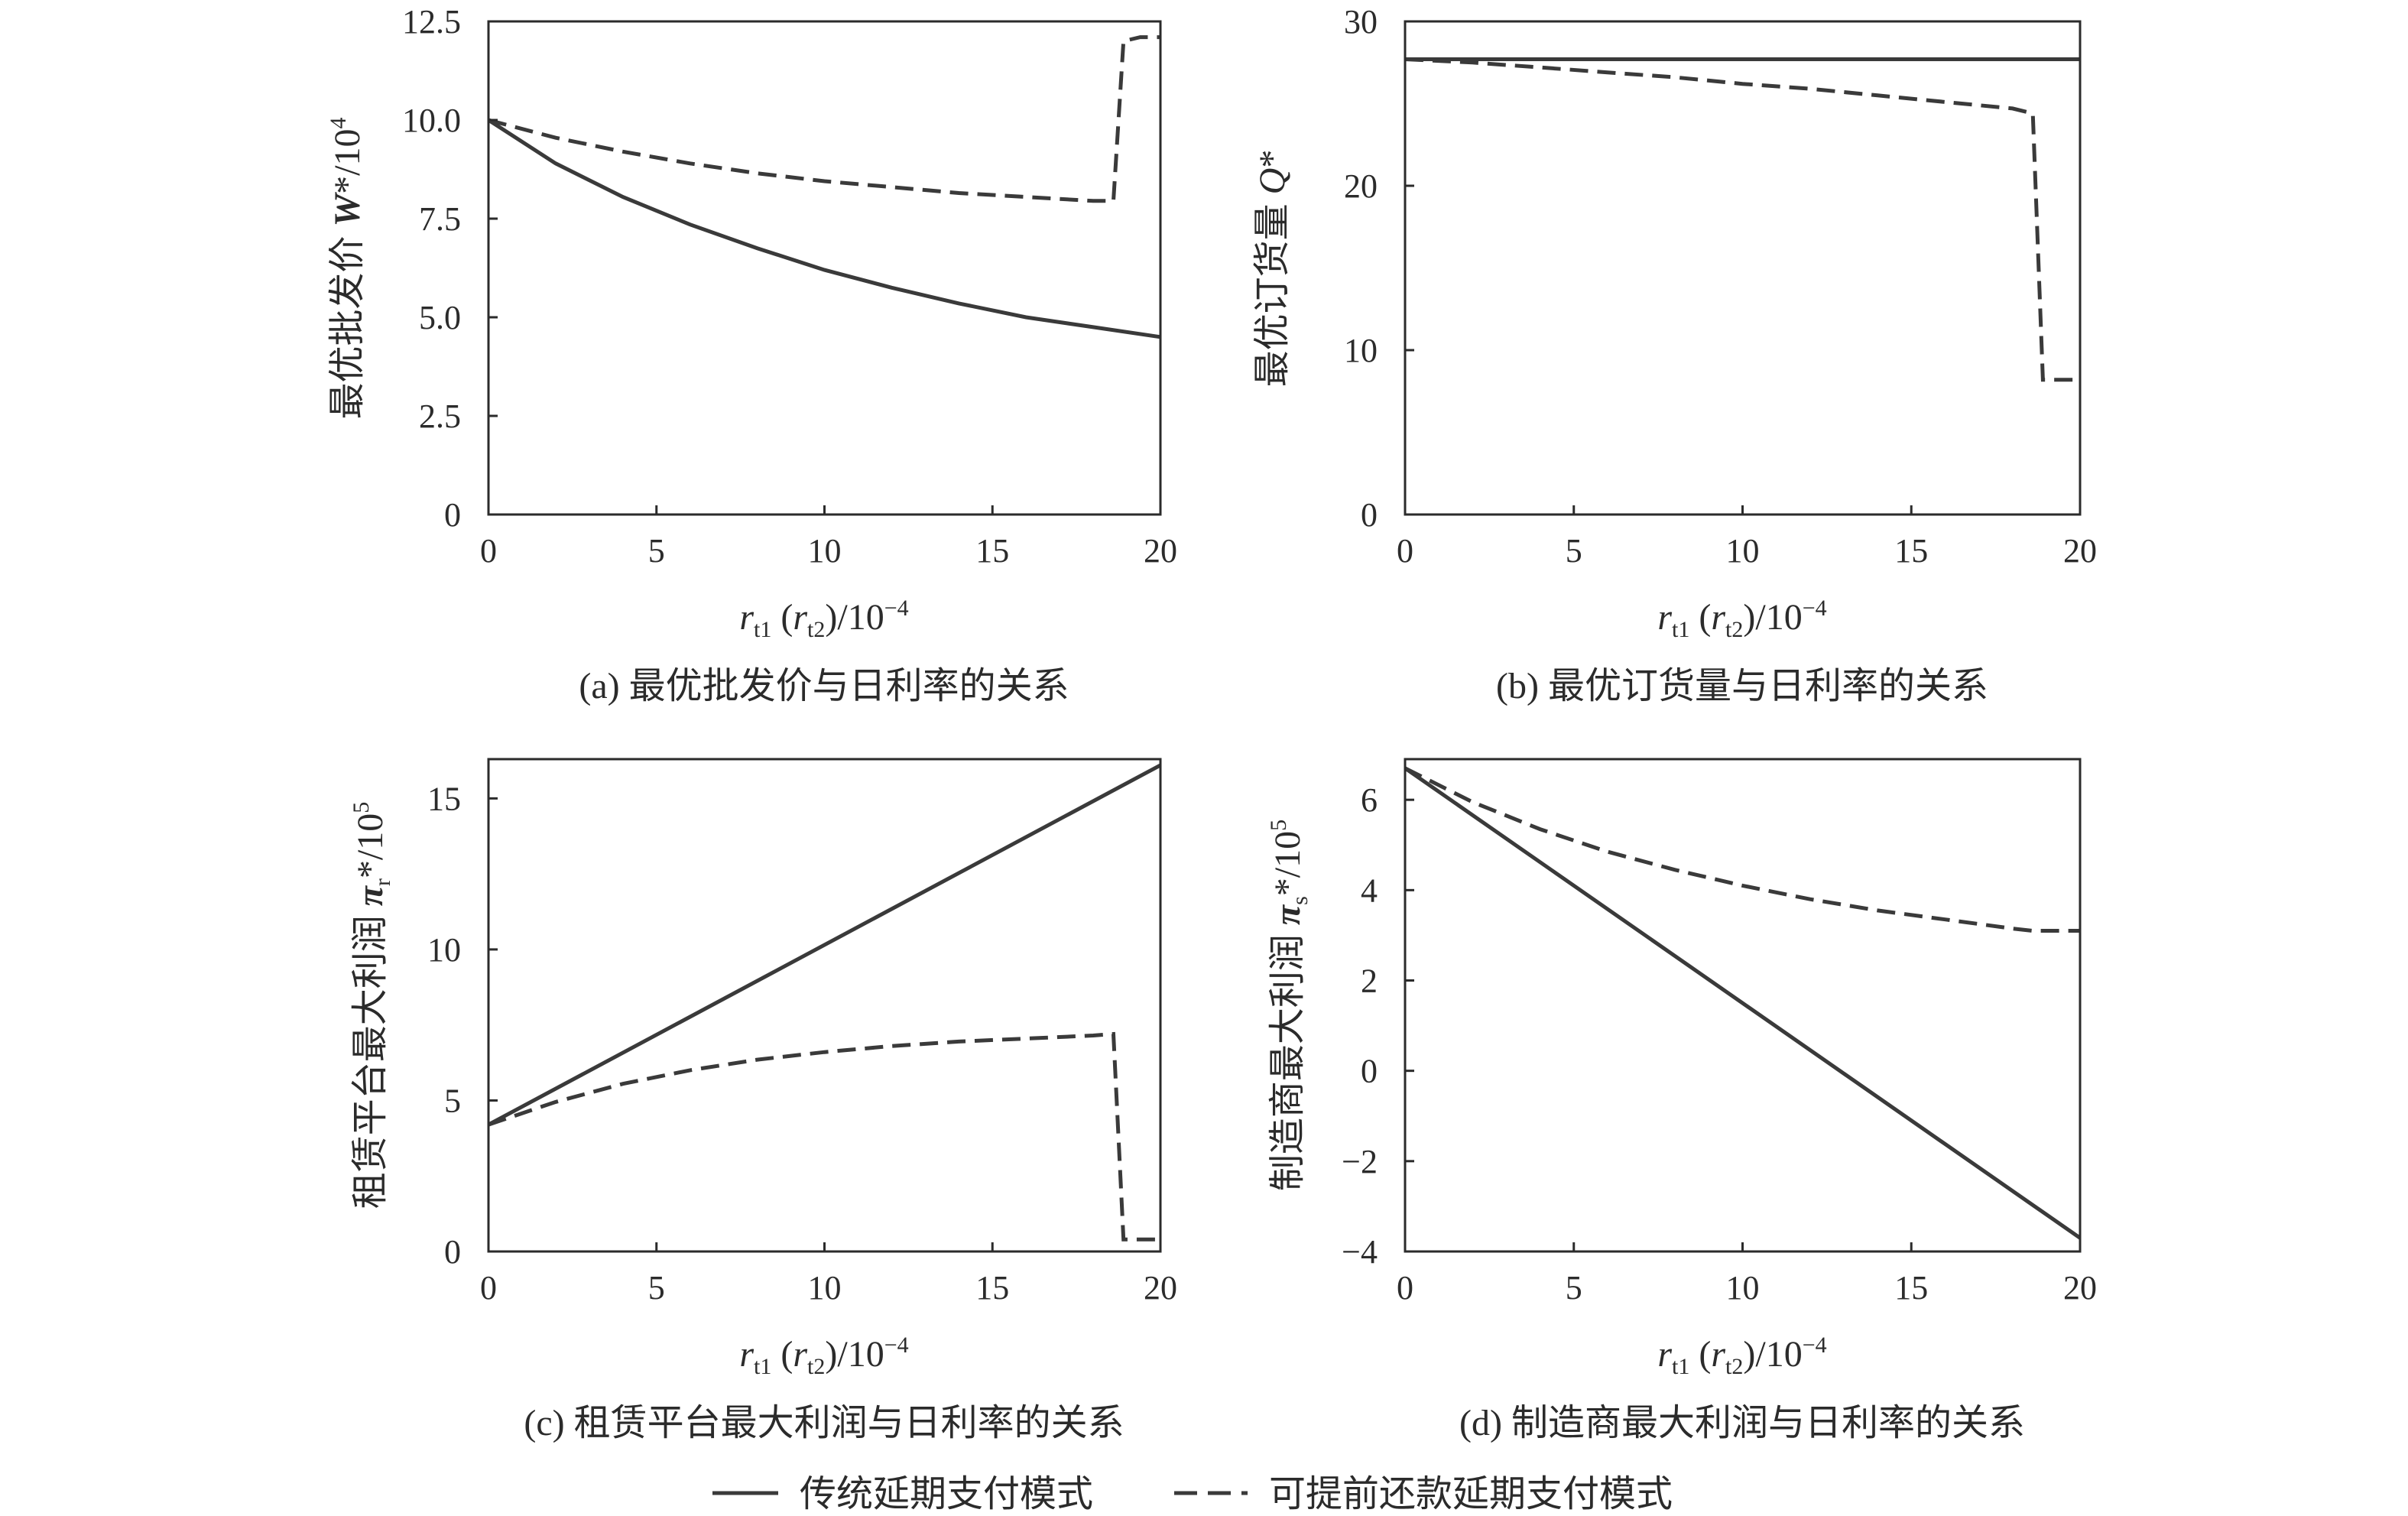 The width and height of the screenshot is (2408, 1516). Describe the element at coordinates (1193, 1494) in the screenshot. I see `legend: 传统延期支付模式 可提前还款延期支付模式` at that location.